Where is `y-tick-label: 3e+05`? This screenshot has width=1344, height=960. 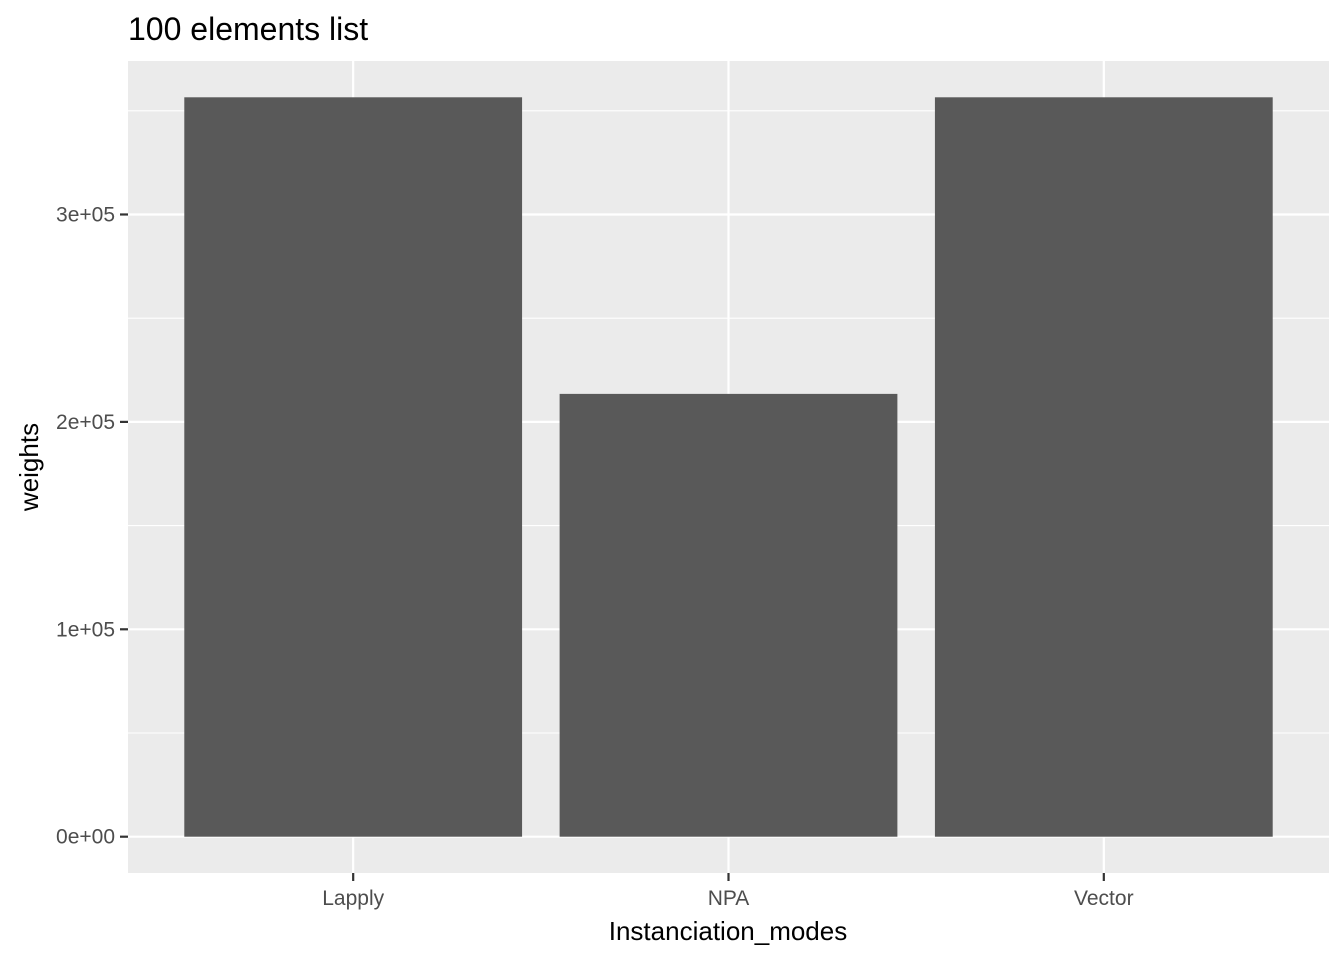 y-tick-label: 3e+05 is located at coordinates (85, 214).